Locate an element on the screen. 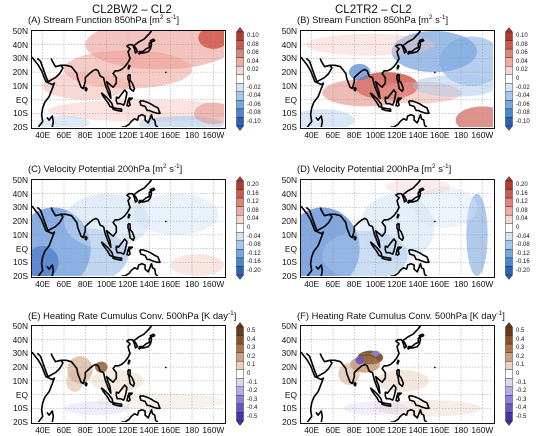 This screenshot has width=550, height=436. panel-title-text: (E) Heating Rate Cumulus Conv. 500hPa [ is located at coordinates (116, 316).